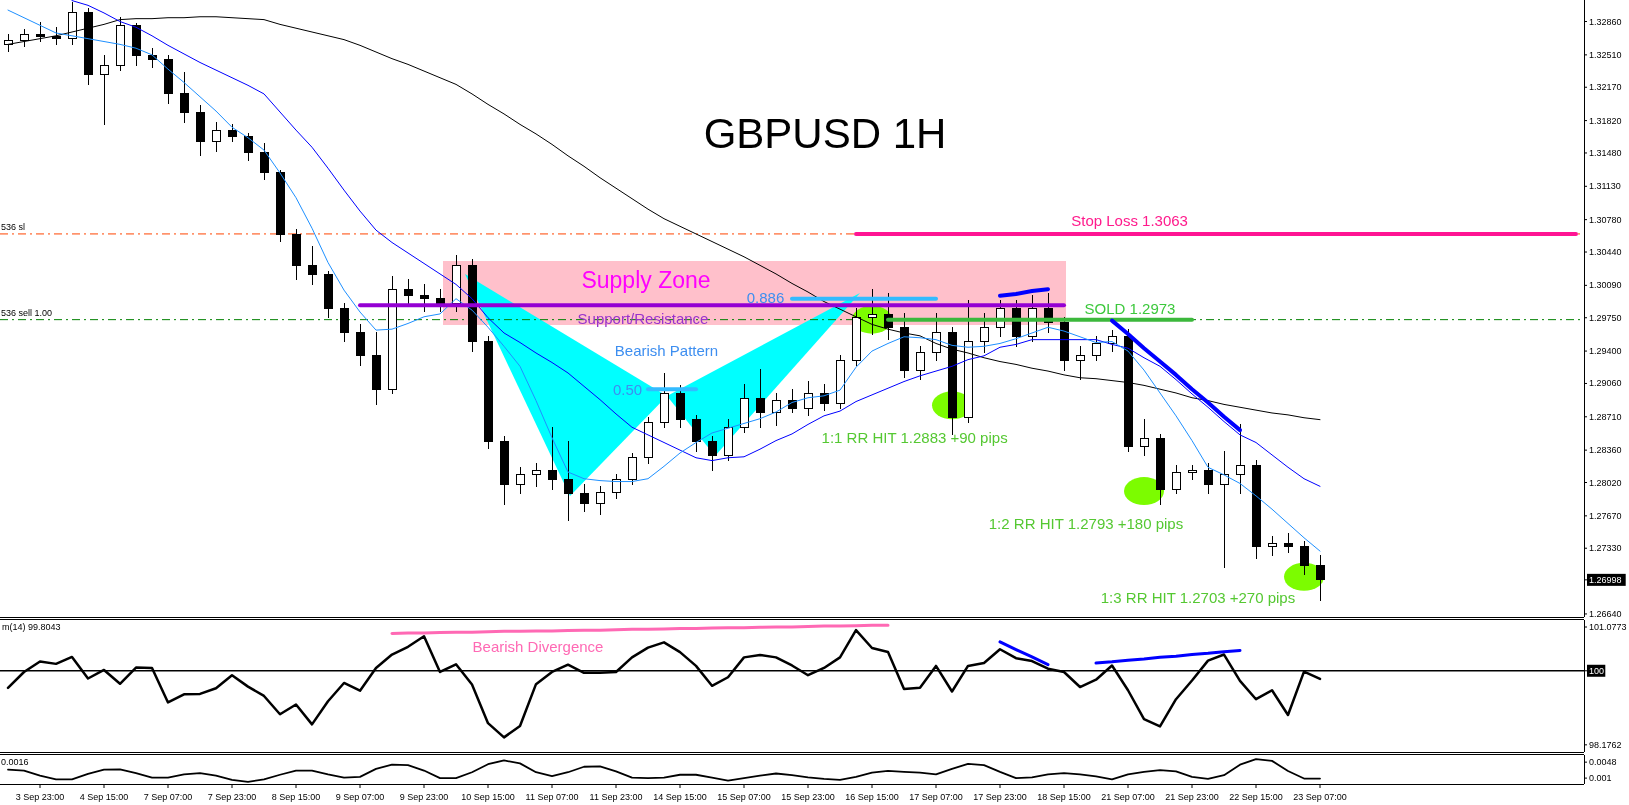  I want to click on y-tick-label: 1.32170, so click(1605, 87).